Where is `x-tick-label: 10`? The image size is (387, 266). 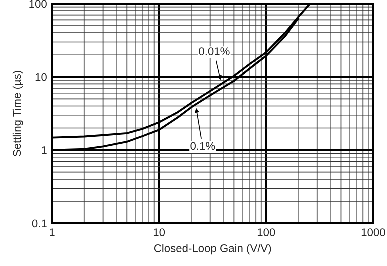
x-tick-label: 10 is located at coordinates (160, 232).